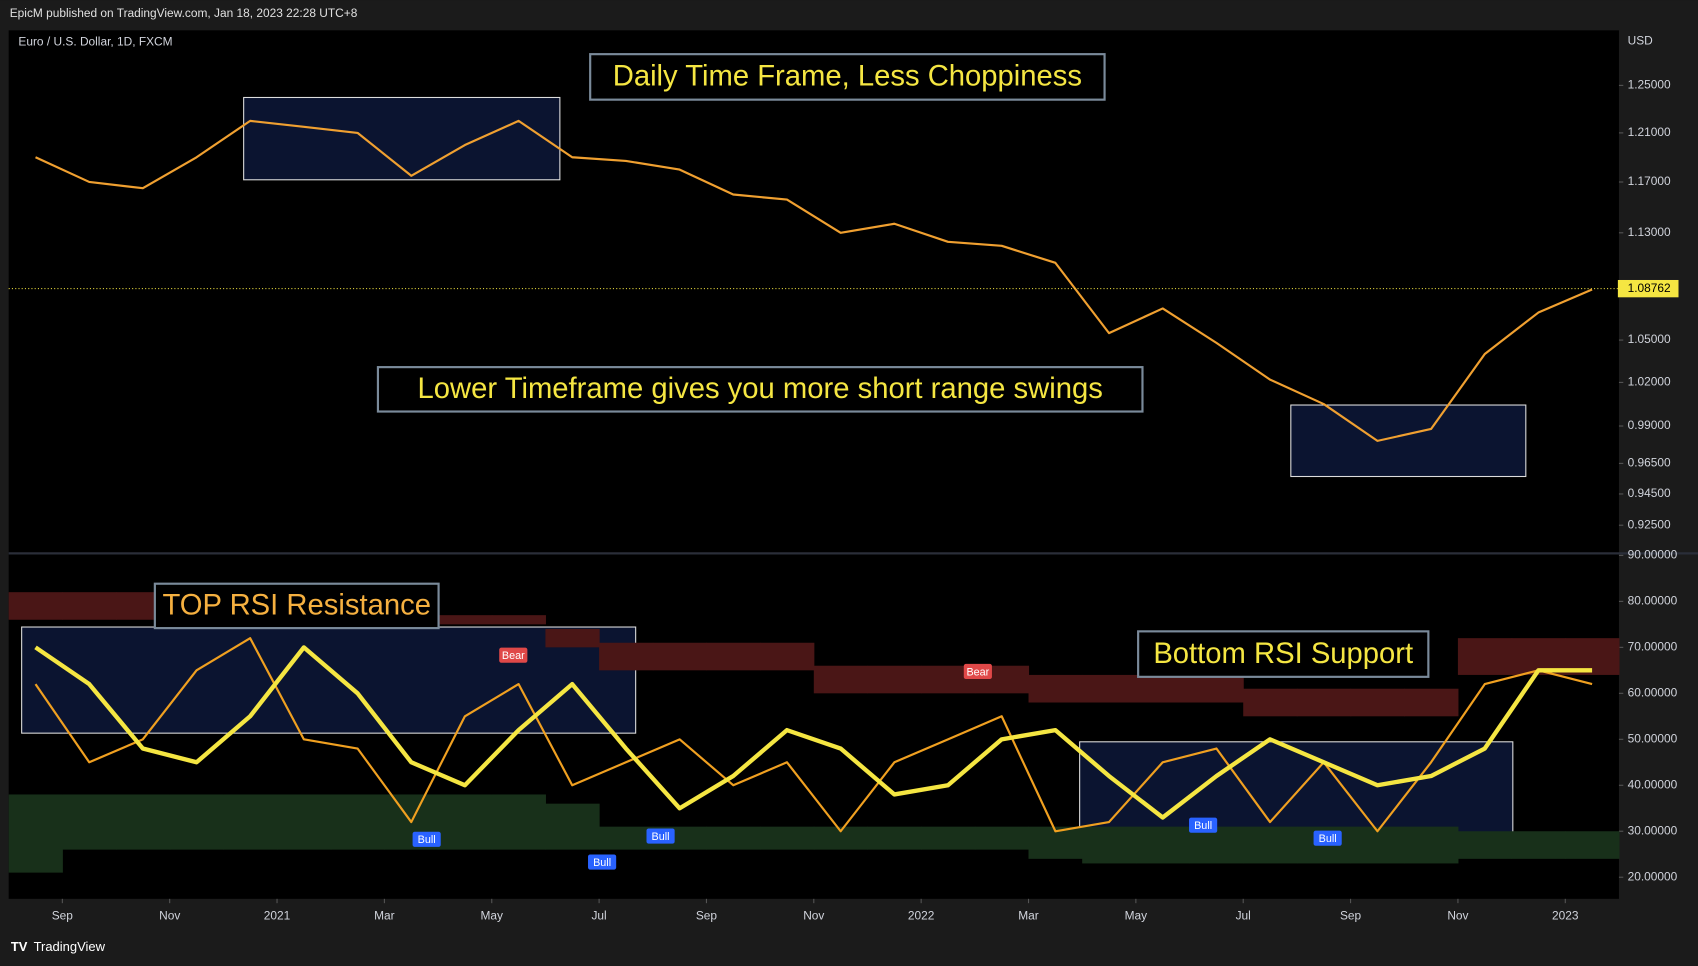 This screenshot has height=966, width=1698. What do you see at coordinates (1653, 601) in the screenshot?
I see `y-tick-label: 80.00000` at bounding box center [1653, 601].